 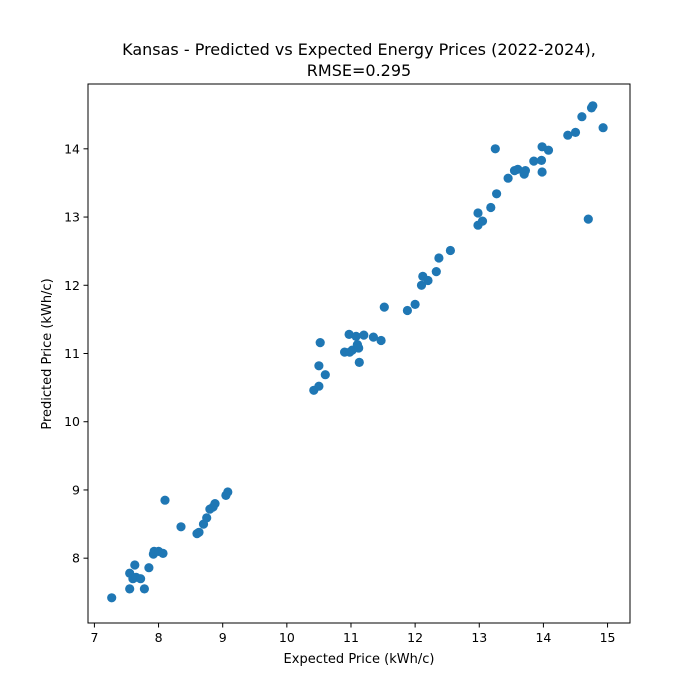 I want to click on y-tick-label: 9, so click(x=76, y=489).